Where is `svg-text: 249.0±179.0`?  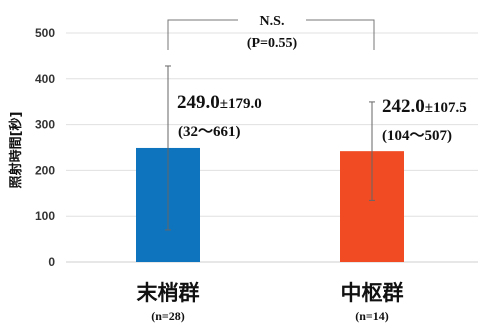
svg-text: 249.0±179.0 is located at coordinates (219, 102).